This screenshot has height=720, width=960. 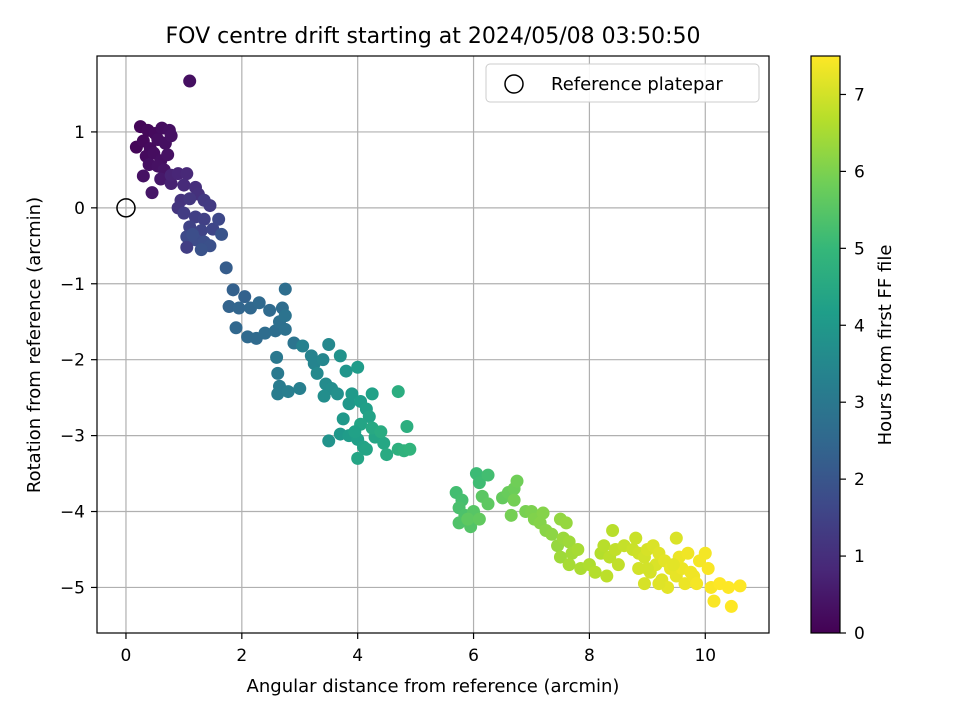 I want to click on y-tick-label: −5, so click(x=72, y=588).